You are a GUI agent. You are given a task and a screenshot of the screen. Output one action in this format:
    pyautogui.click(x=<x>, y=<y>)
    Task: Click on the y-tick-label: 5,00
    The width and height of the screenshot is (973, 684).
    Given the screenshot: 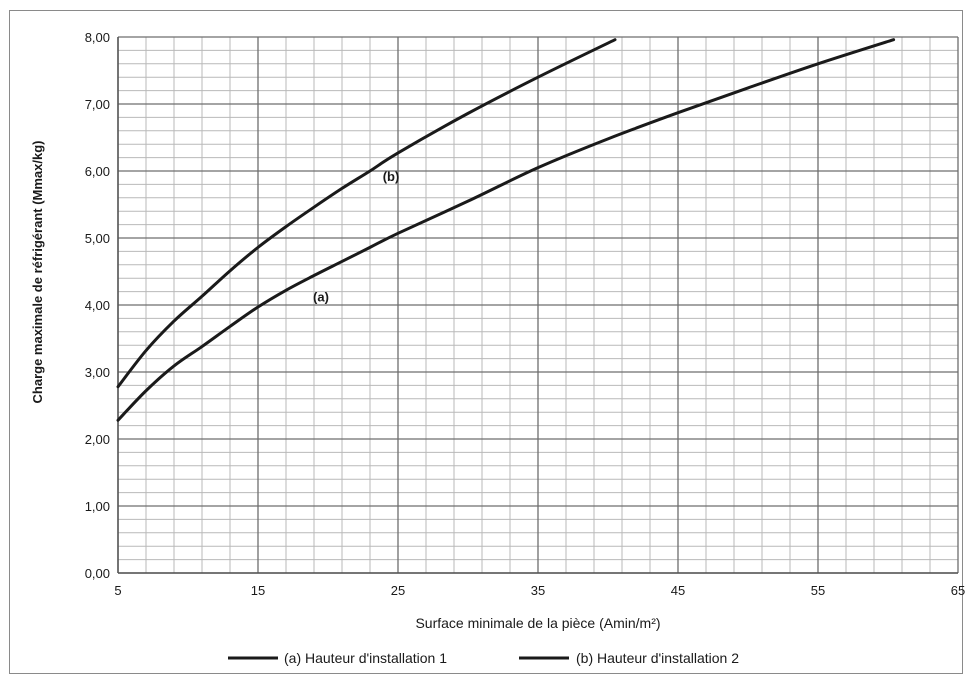 What is the action you would take?
    pyautogui.click(x=97, y=238)
    